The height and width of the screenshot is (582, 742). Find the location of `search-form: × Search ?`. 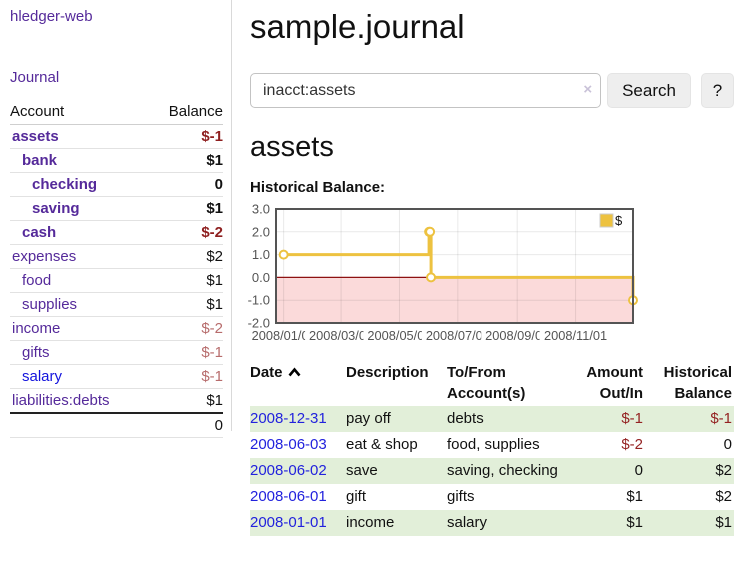

search-form: × Search ? is located at coordinates (492, 90).